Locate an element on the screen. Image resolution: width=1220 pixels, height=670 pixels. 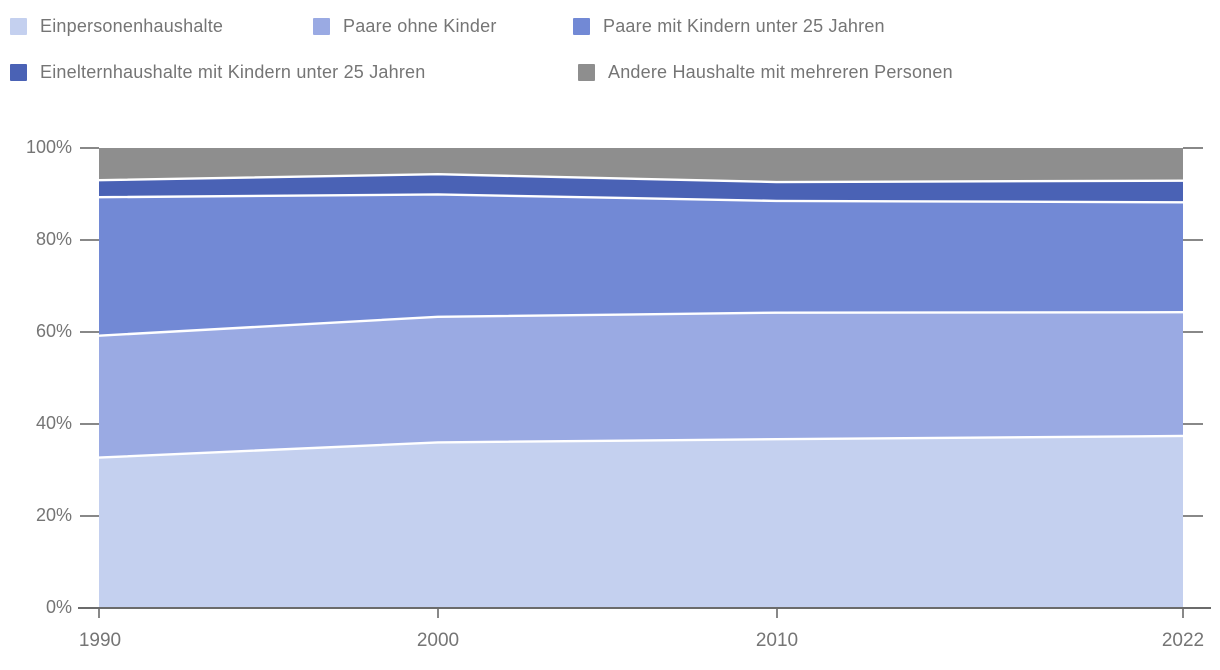
y-axis-tick-label: 80% is located at coordinates (53, 239).